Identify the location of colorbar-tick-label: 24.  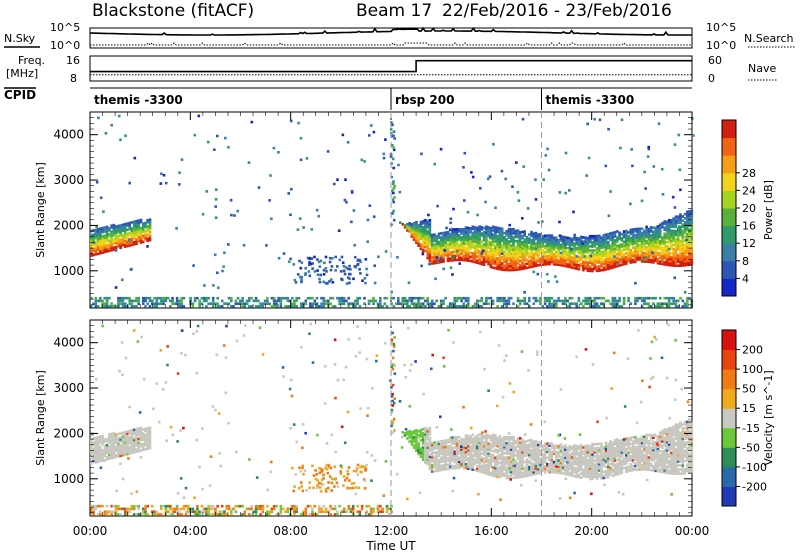
(749, 190).